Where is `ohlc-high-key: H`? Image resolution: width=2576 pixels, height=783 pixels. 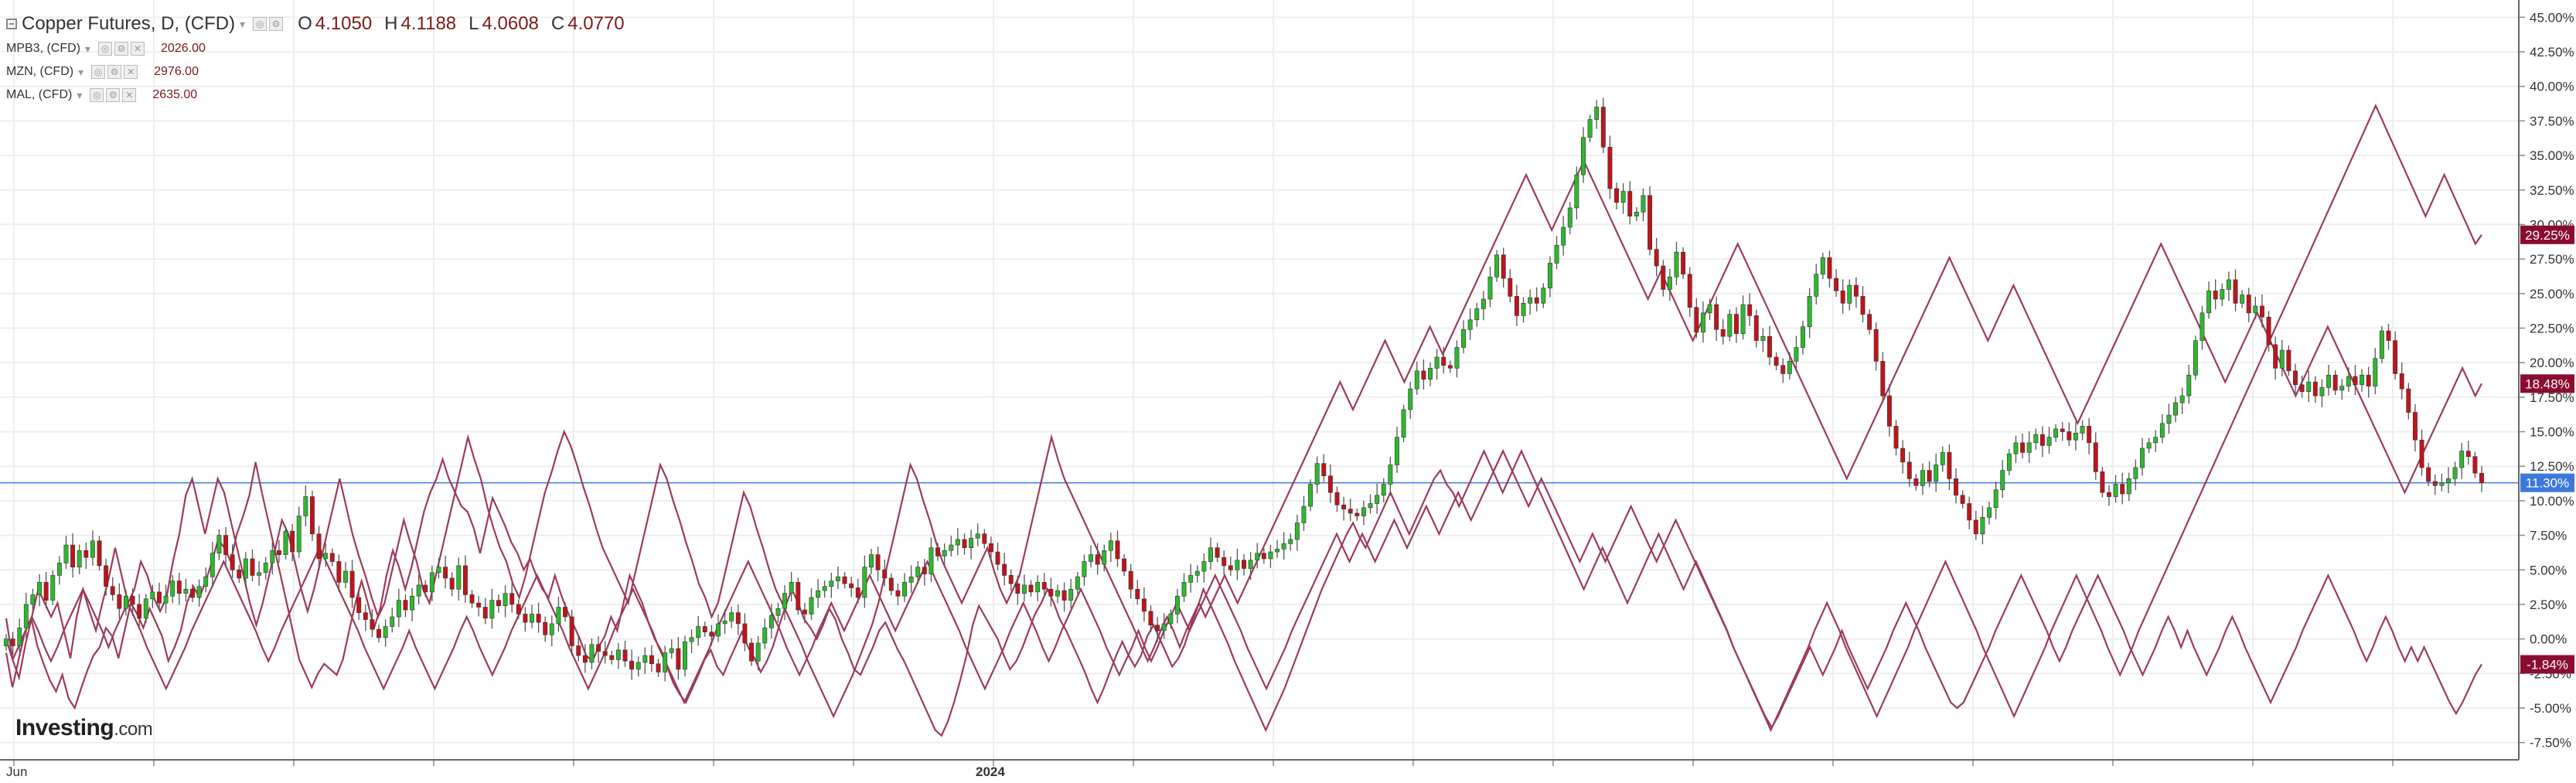 ohlc-high-key: H is located at coordinates (391, 23).